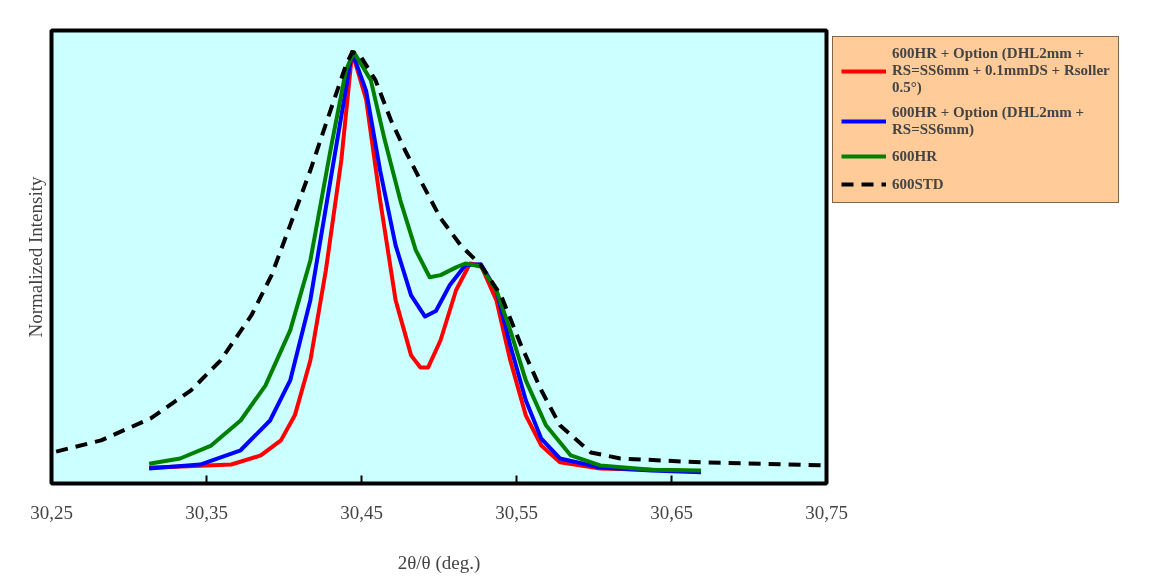 The height and width of the screenshot is (580, 1159). What do you see at coordinates (51, 512) in the screenshot?
I see `x-tick-label: 30,25` at bounding box center [51, 512].